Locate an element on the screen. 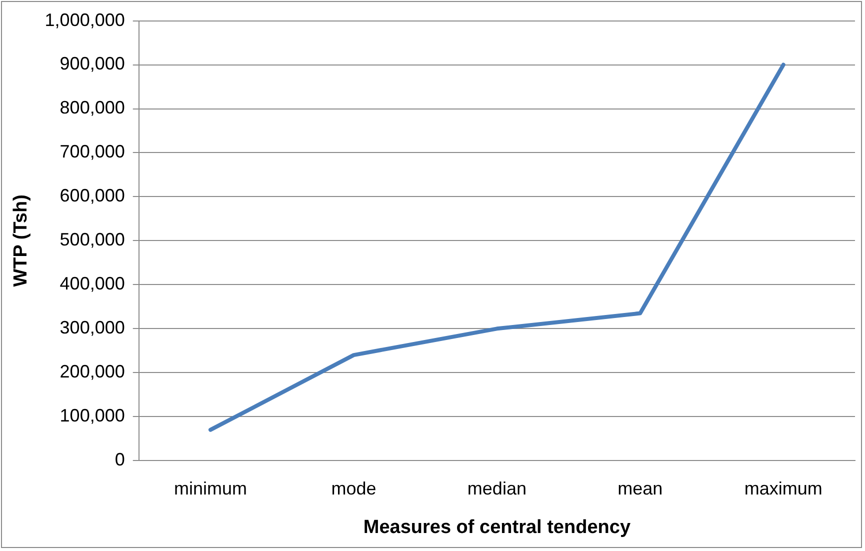  y-tick-label: 900,000 is located at coordinates (92, 64).